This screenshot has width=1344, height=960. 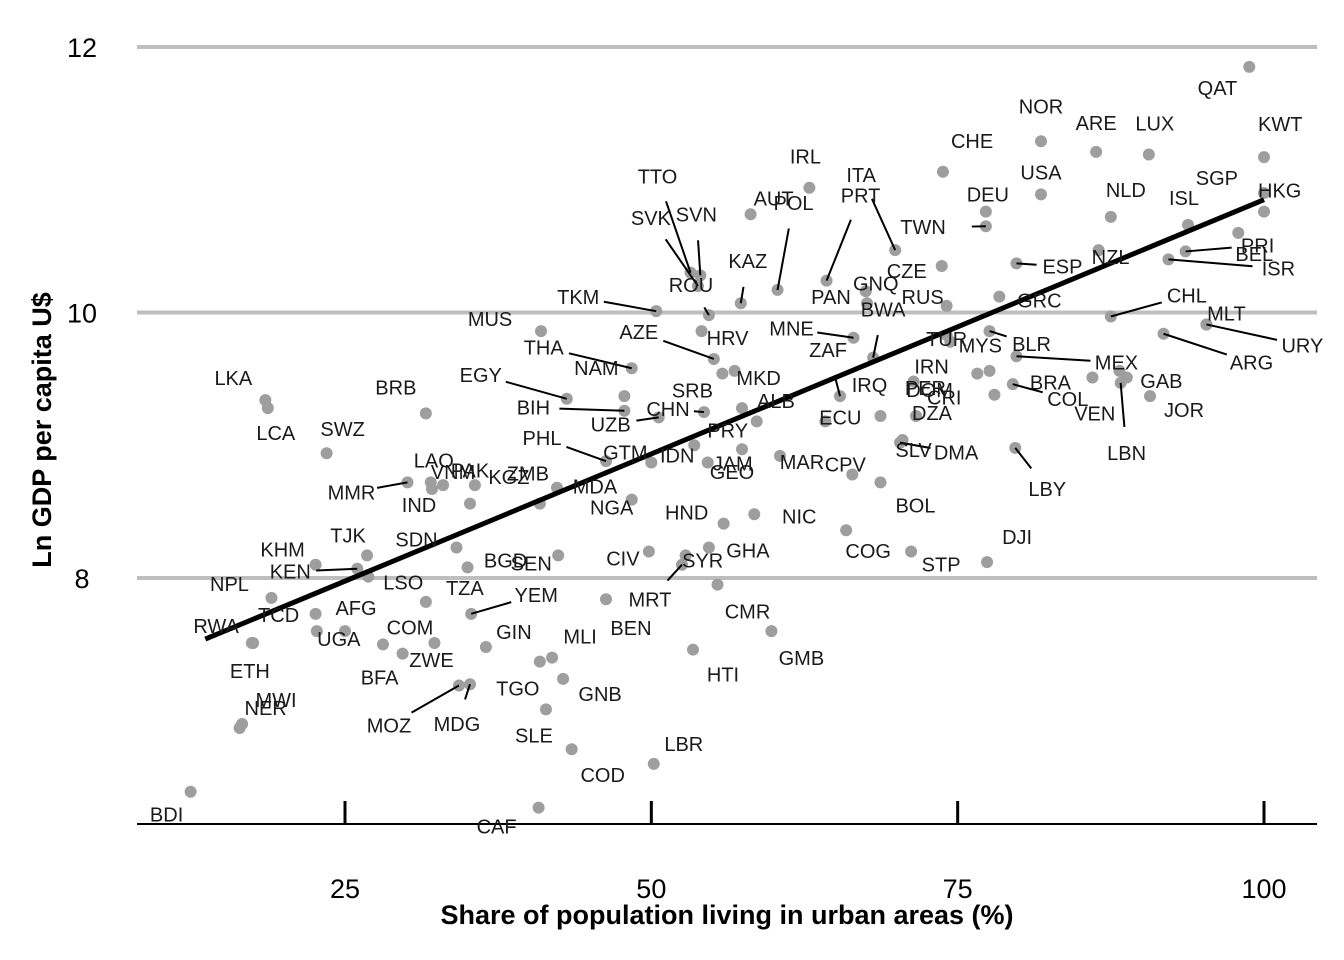 I want to click on label-ben: BEN, so click(x=630, y=629).